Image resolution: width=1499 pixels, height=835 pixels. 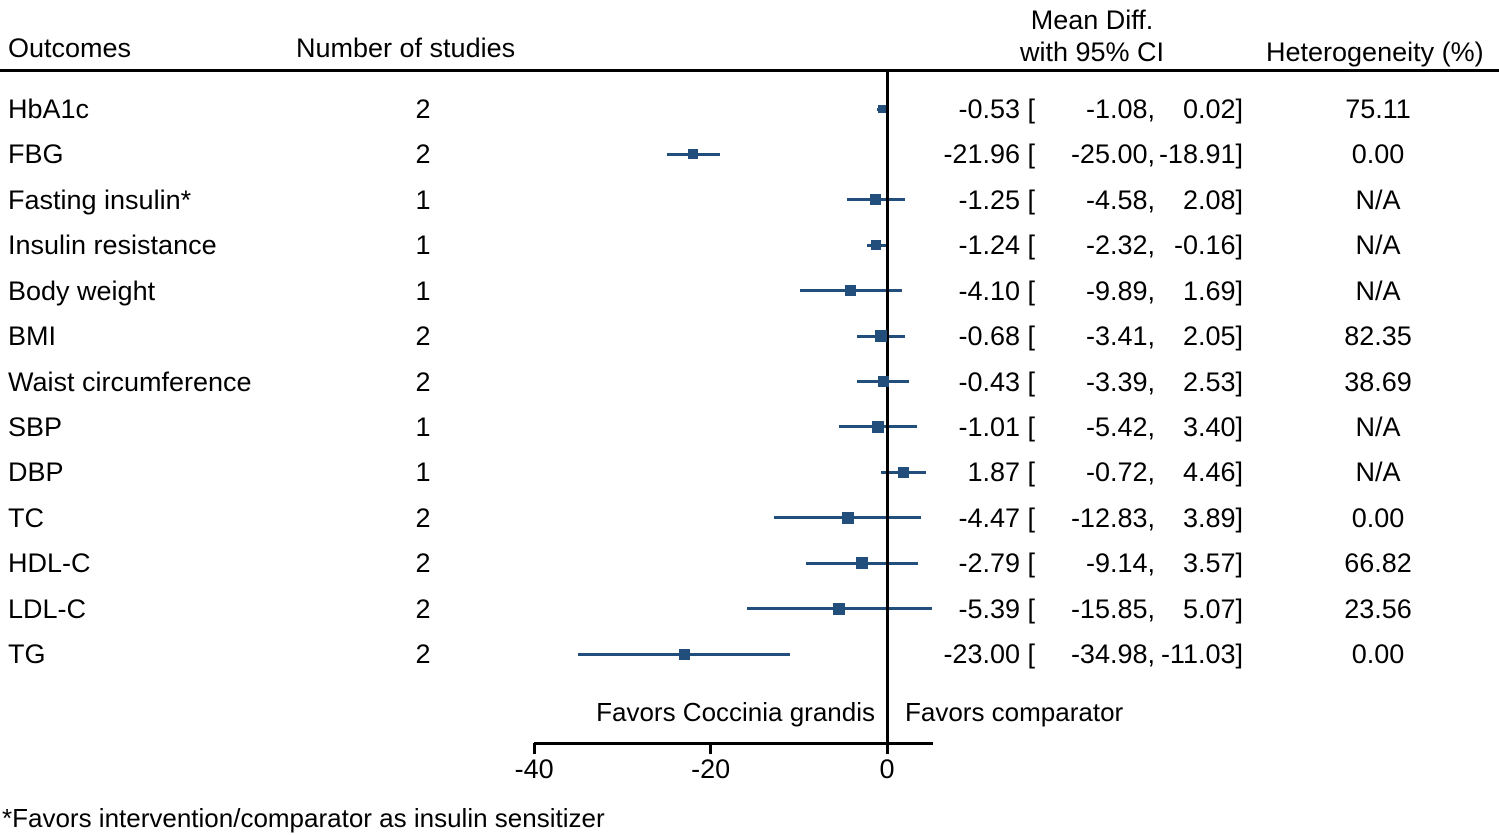 I want to click on outcome-label: FBG, so click(x=36, y=154).